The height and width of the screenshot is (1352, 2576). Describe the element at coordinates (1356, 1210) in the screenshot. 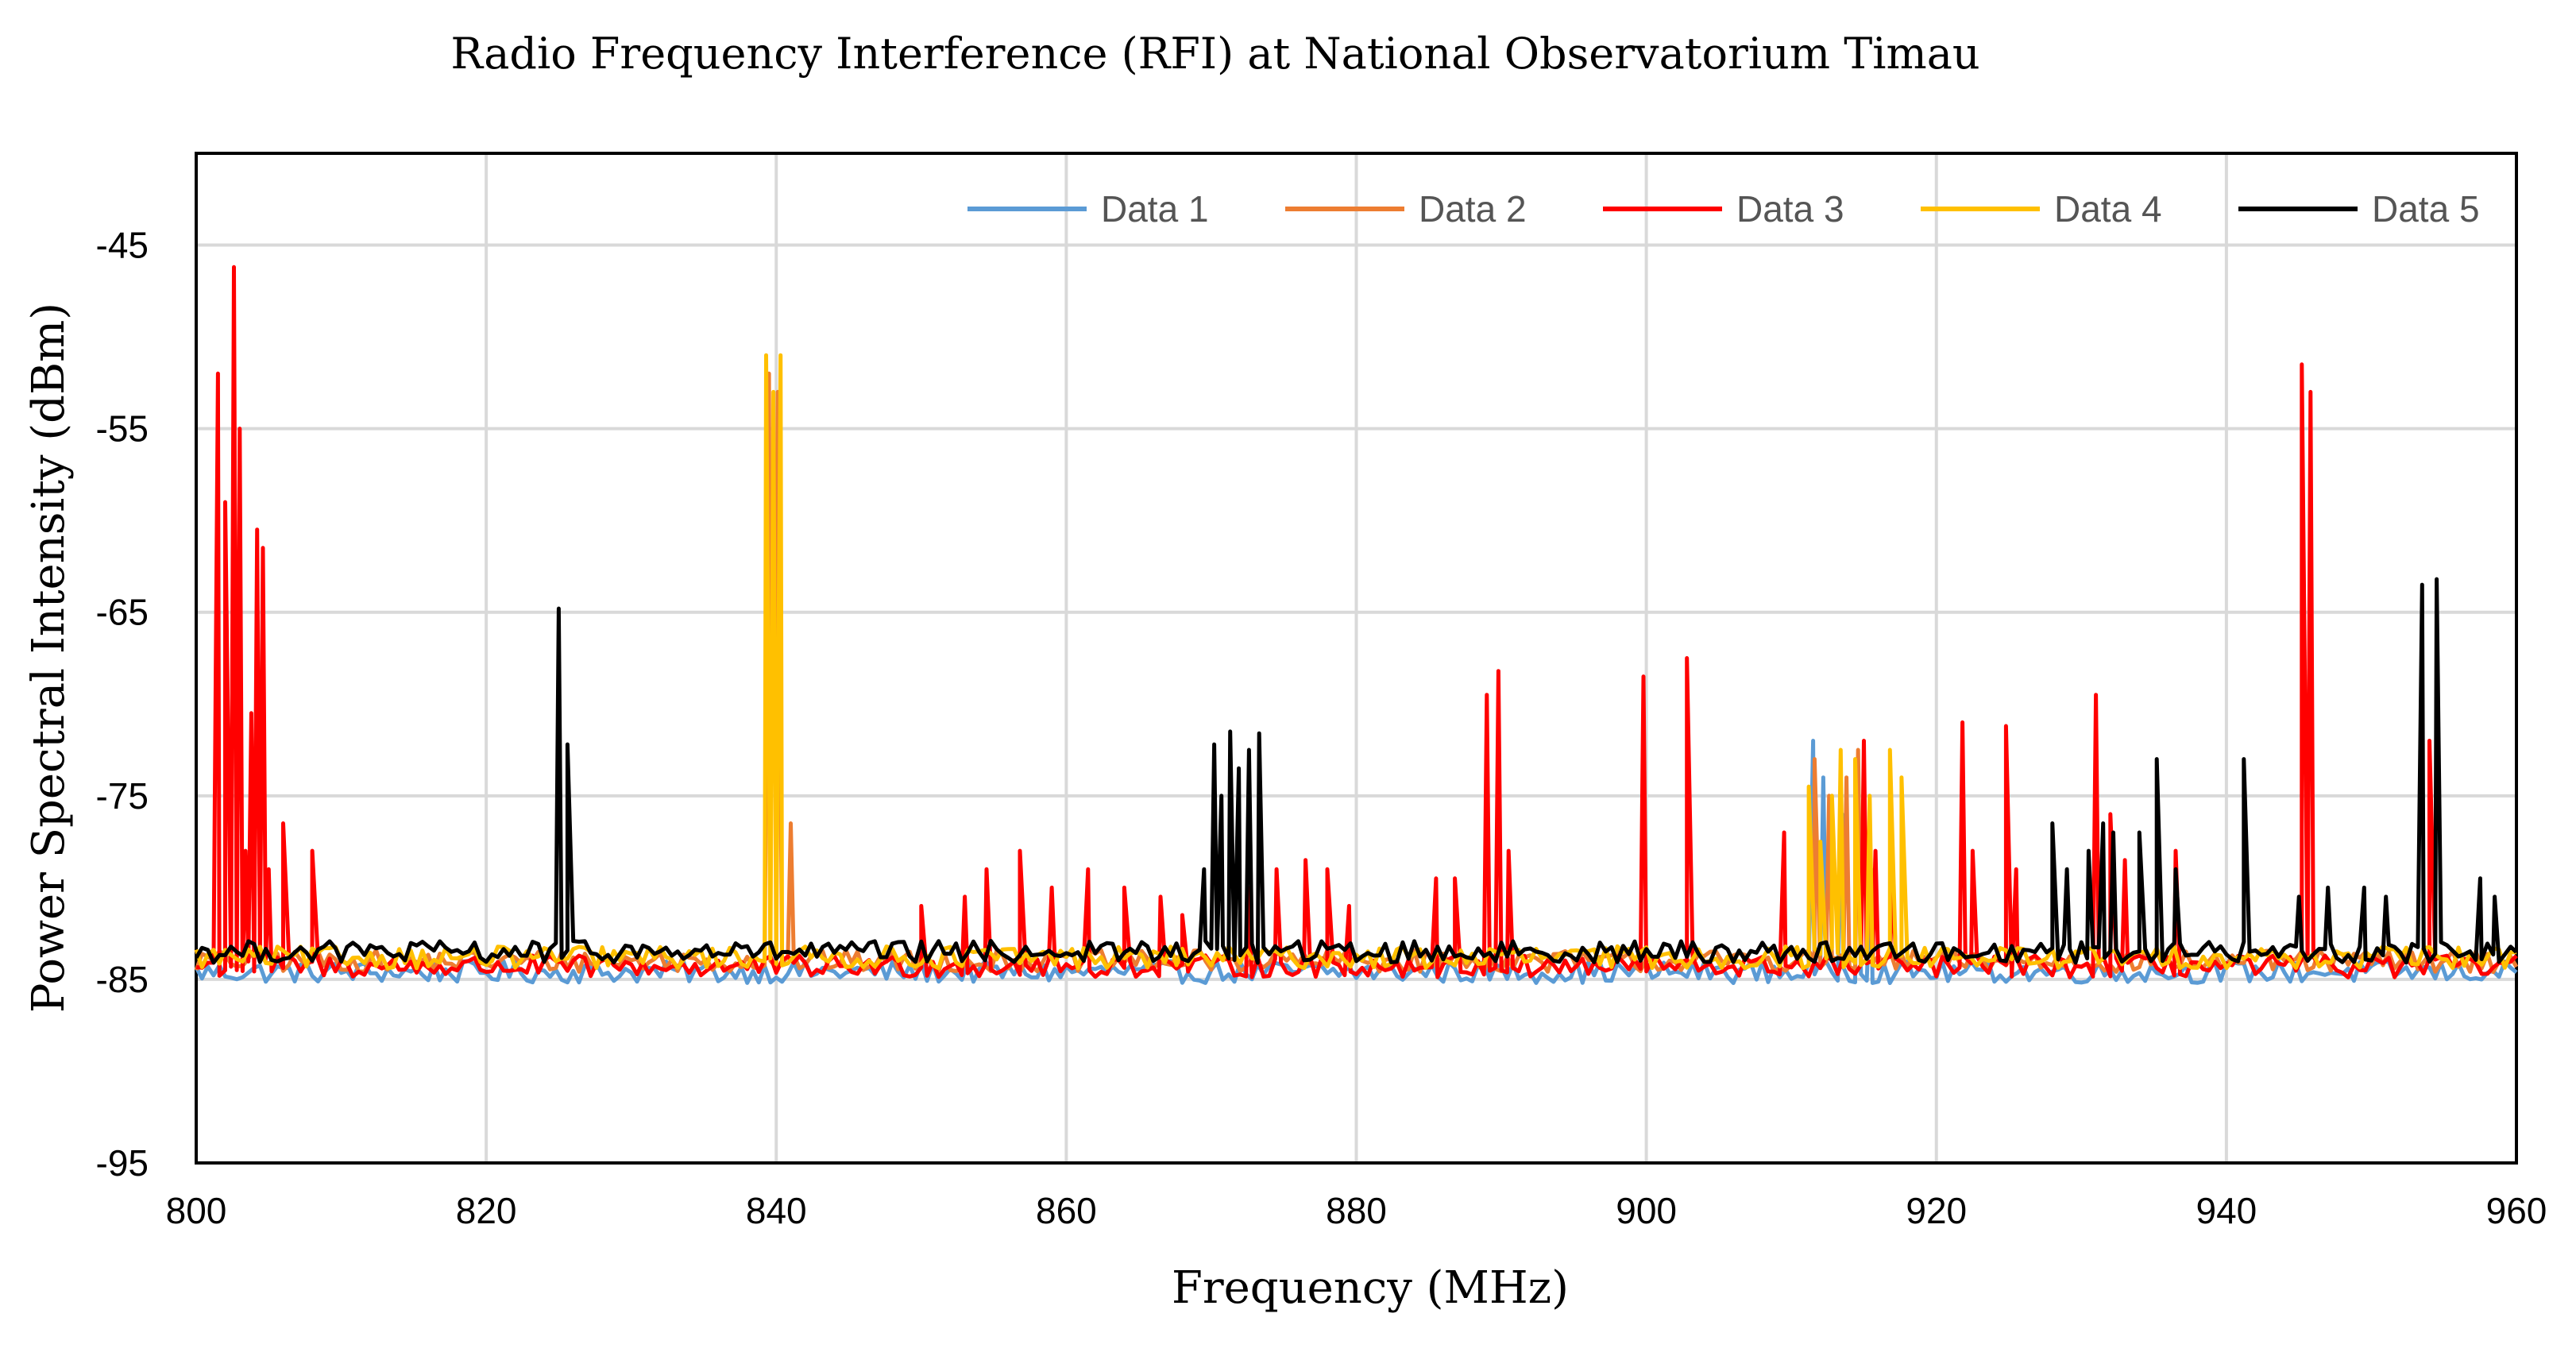

I see `x-tick-label: 880` at that location.